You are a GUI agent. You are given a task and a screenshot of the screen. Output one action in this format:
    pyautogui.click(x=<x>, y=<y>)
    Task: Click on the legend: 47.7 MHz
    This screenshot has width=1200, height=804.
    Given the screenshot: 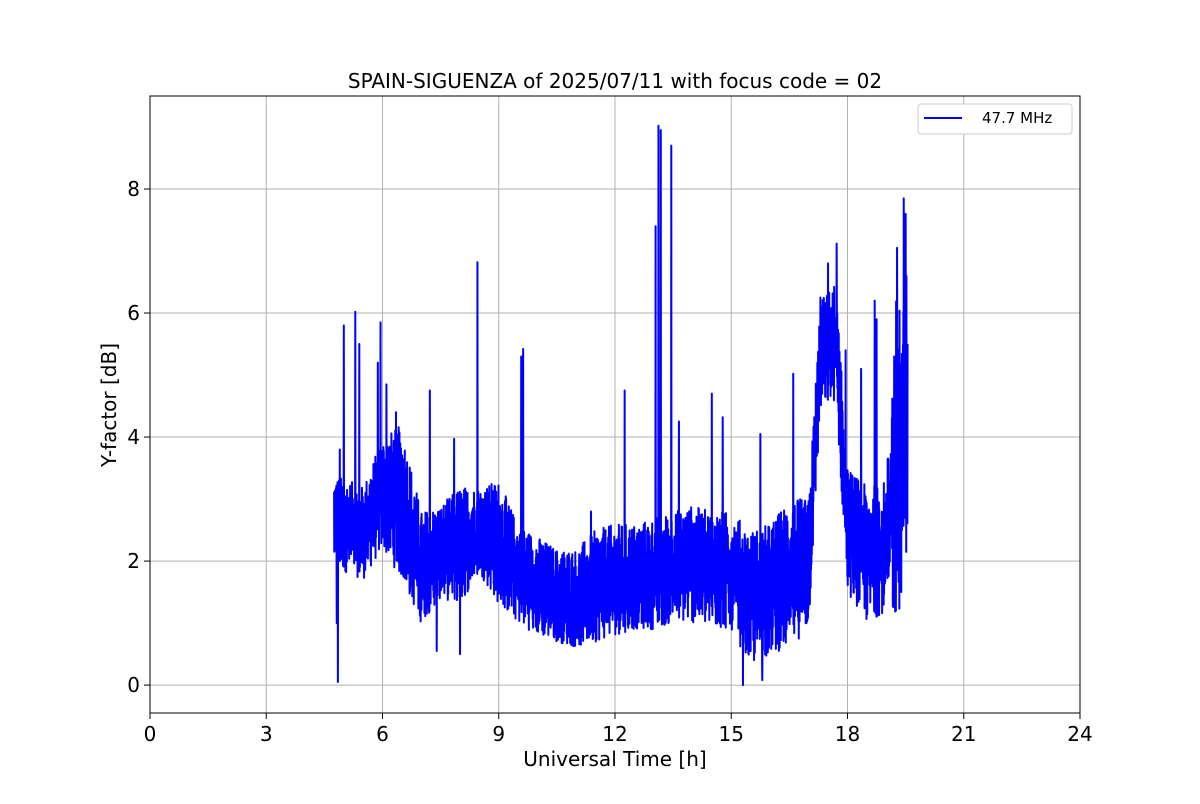 What is the action you would take?
    pyautogui.click(x=995, y=119)
    